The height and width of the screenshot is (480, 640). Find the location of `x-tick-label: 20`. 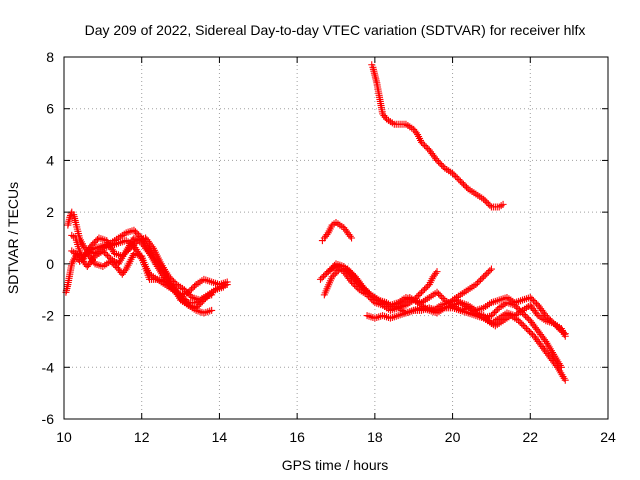

x-tick-label: 20 is located at coordinates (453, 437).